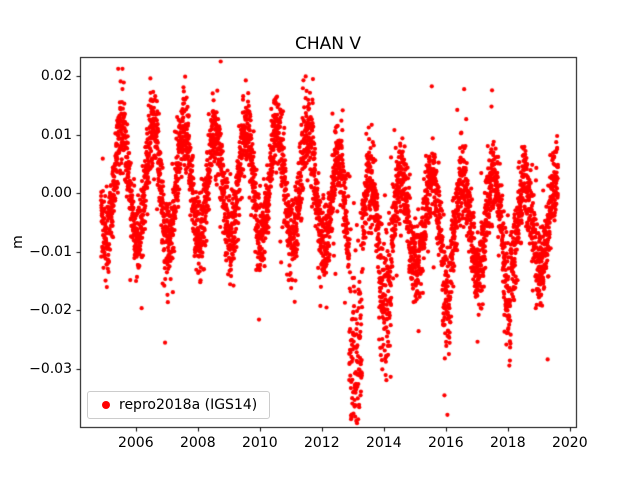  Describe the element at coordinates (328, 44) in the screenshot. I see `chart-title: CHAN V` at that location.